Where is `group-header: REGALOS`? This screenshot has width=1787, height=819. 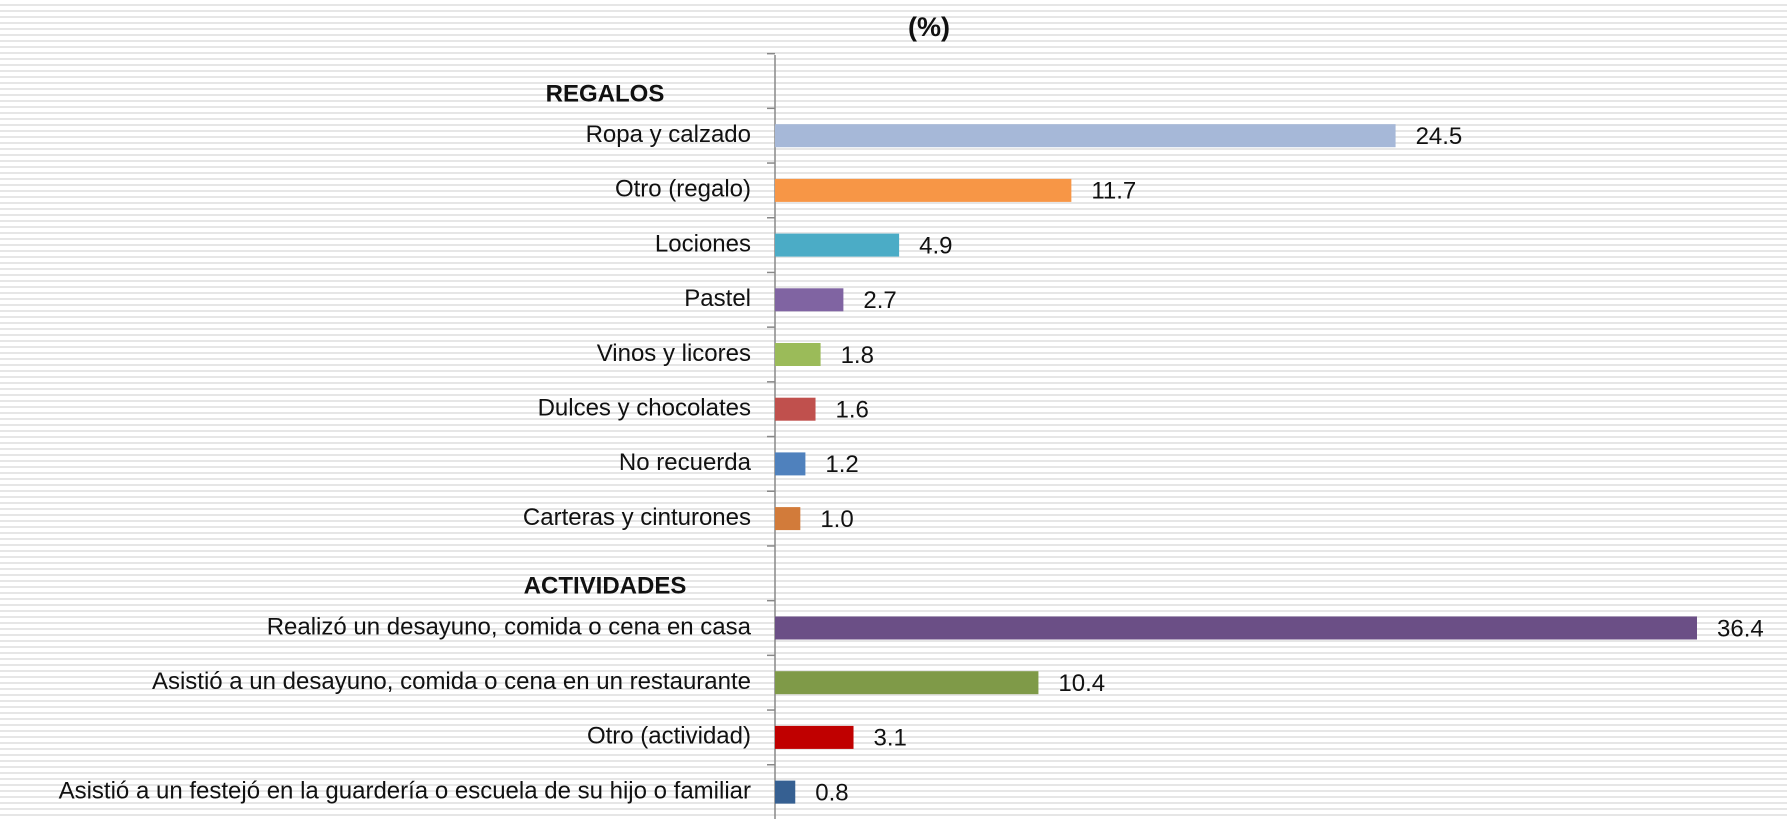
group-header: REGALOS is located at coordinates (605, 93).